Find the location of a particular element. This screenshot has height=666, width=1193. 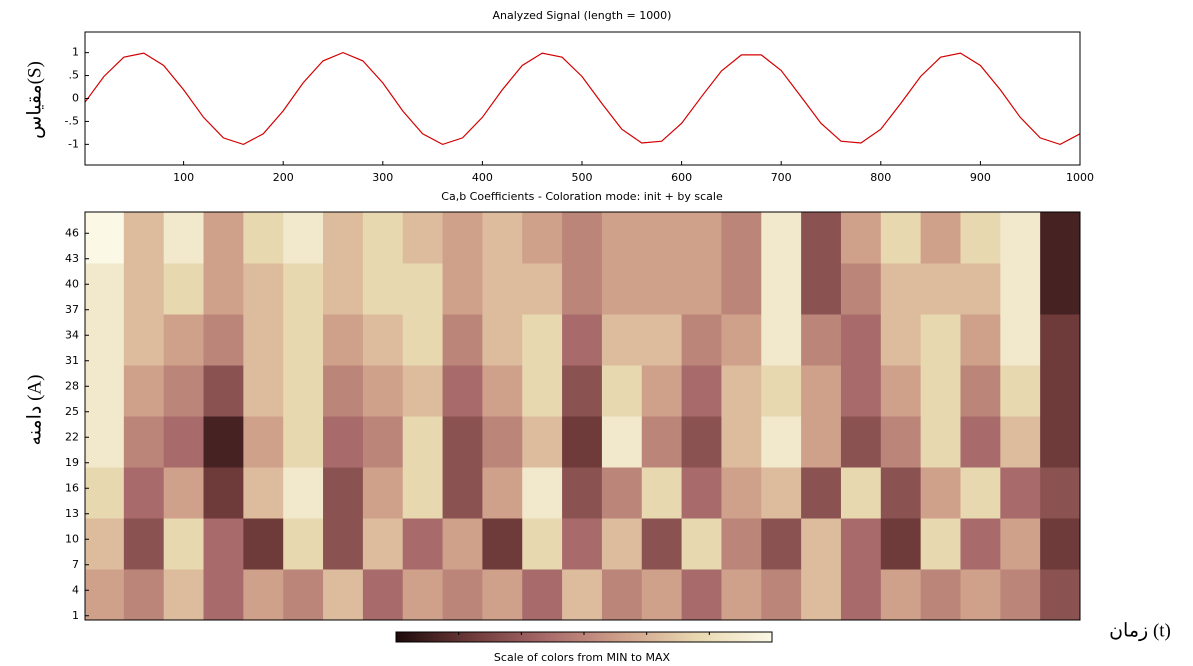

y-tick-label: 4 is located at coordinates (75, 589).